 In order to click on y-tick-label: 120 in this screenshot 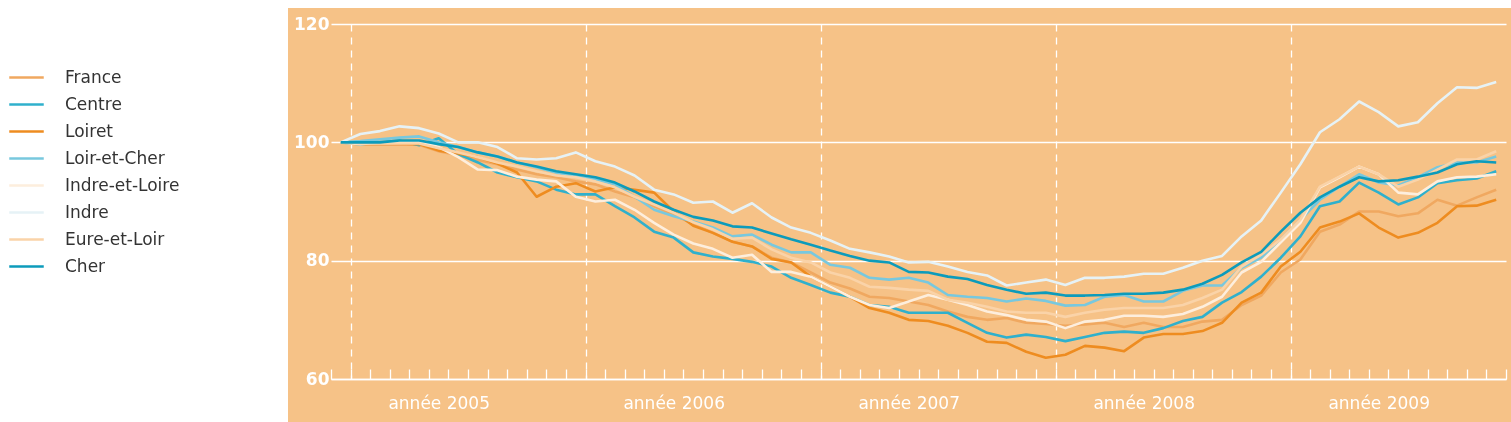, I will do `click(312, 23)`.